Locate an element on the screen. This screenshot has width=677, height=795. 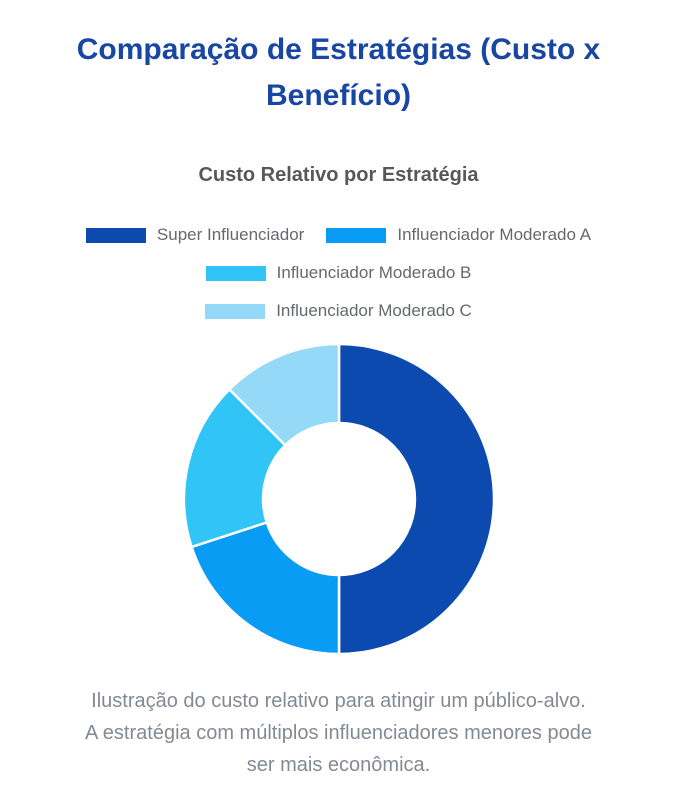
chart-title: Custo Relativo por Estratégia is located at coordinates (338, 175).